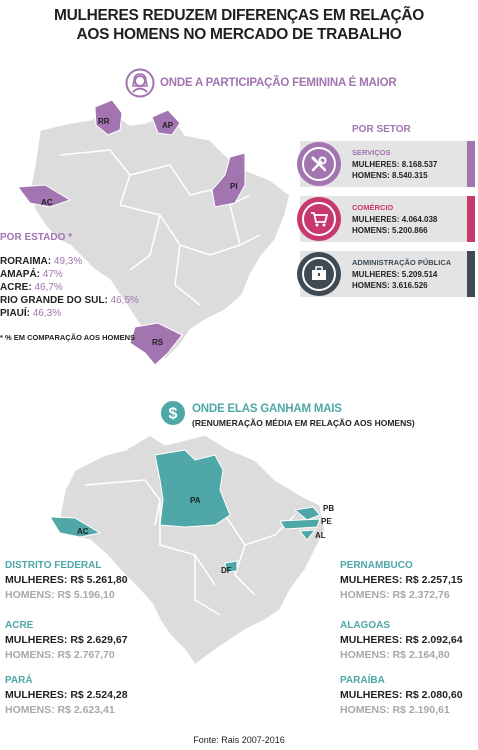 The width and height of the screenshot is (478, 750). I want to click on title-line-1: MULHERES REDUZEM DIFERENÇAS EM RELAÇÃO, so click(239, 15).